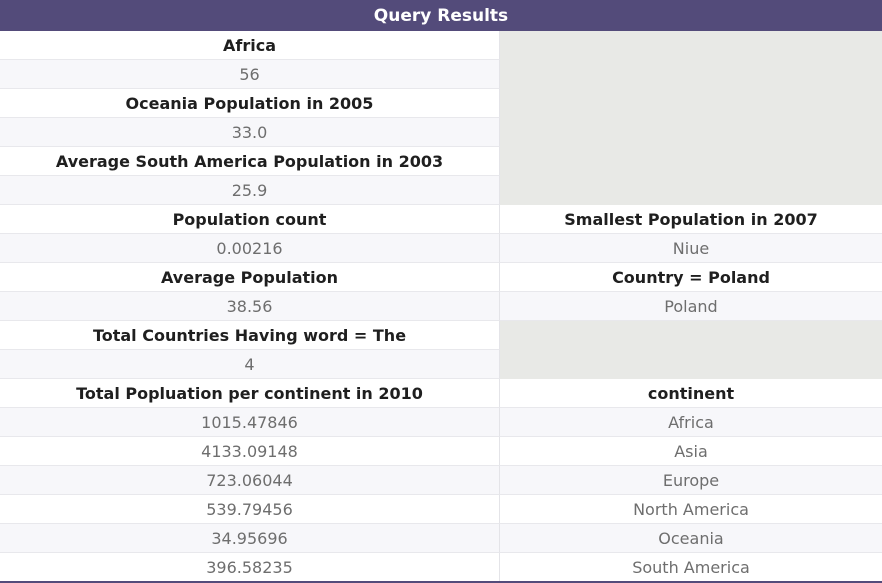  Describe the element at coordinates (691, 219) in the screenshot. I see `result-heading: Smallest Population in 2007` at that location.